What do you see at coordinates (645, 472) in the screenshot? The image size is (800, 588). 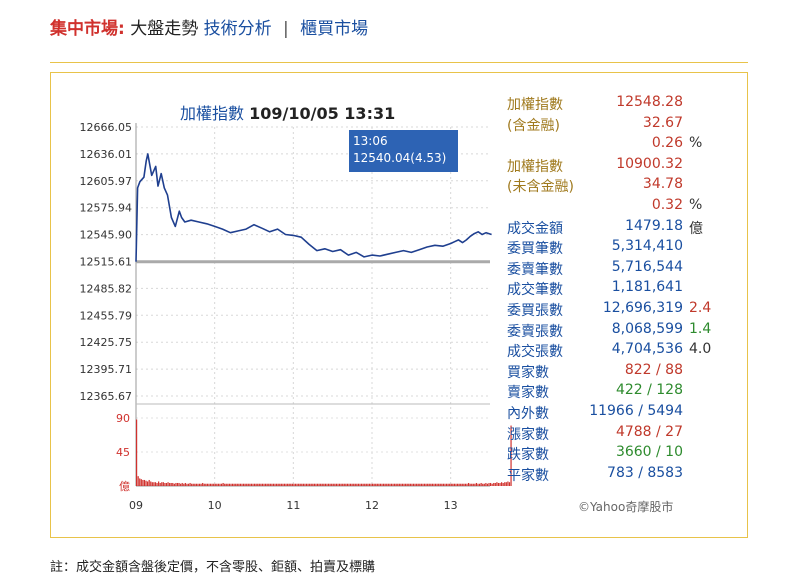 I see `stat-value: 783 / 8583` at bounding box center [645, 472].